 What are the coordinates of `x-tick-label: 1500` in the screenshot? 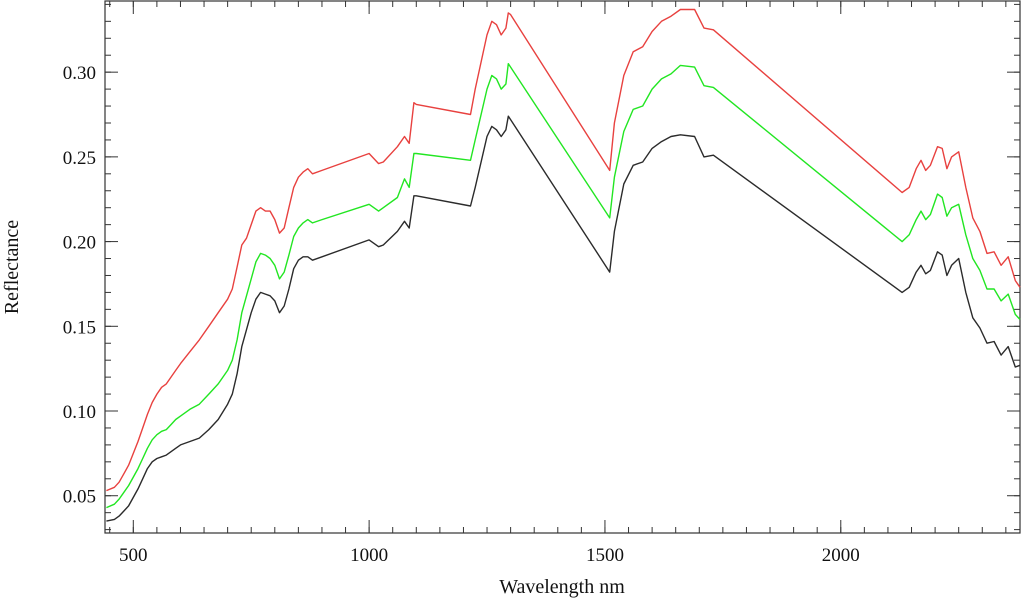 It's located at (605, 555).